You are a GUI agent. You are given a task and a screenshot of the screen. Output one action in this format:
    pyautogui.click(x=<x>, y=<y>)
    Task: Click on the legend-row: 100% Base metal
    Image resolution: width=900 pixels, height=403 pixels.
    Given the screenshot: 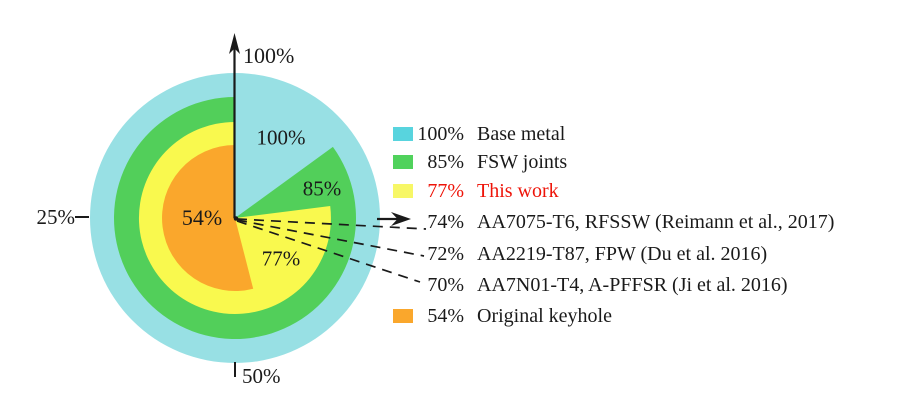 What is the action you would take?
    pyautogui.click(x=479, y=134)
    